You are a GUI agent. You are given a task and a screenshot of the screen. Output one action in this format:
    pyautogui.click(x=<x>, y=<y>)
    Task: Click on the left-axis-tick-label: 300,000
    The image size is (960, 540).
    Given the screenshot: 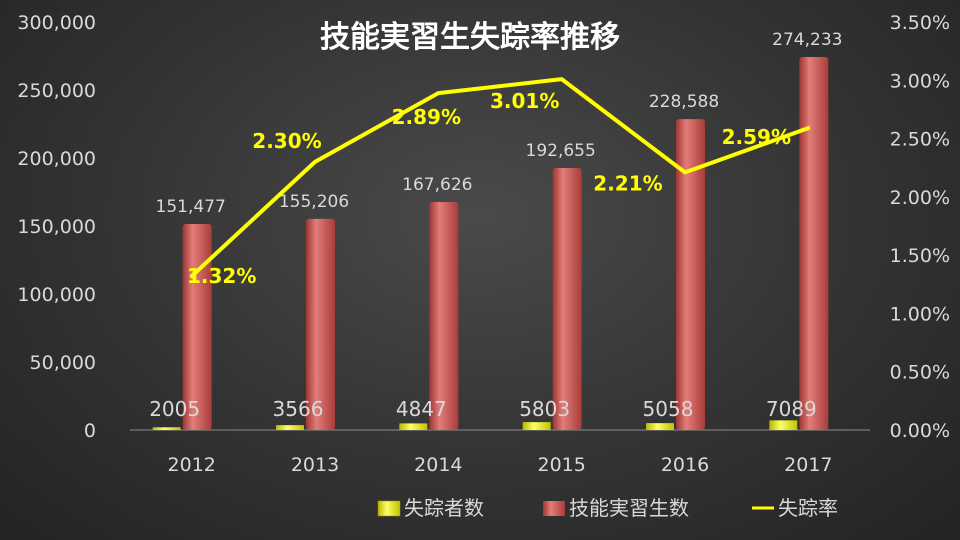 What is the action you would take?
    pyautogui.click(x=56, y=23)
    